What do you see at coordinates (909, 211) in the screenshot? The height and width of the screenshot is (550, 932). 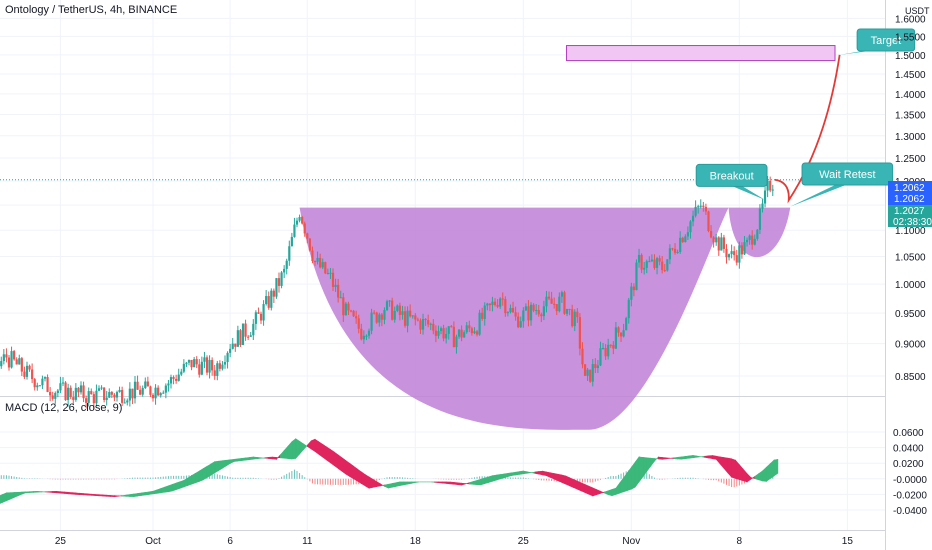 I see `current-price-label: 1.2027` at bounding box center [909, 211].